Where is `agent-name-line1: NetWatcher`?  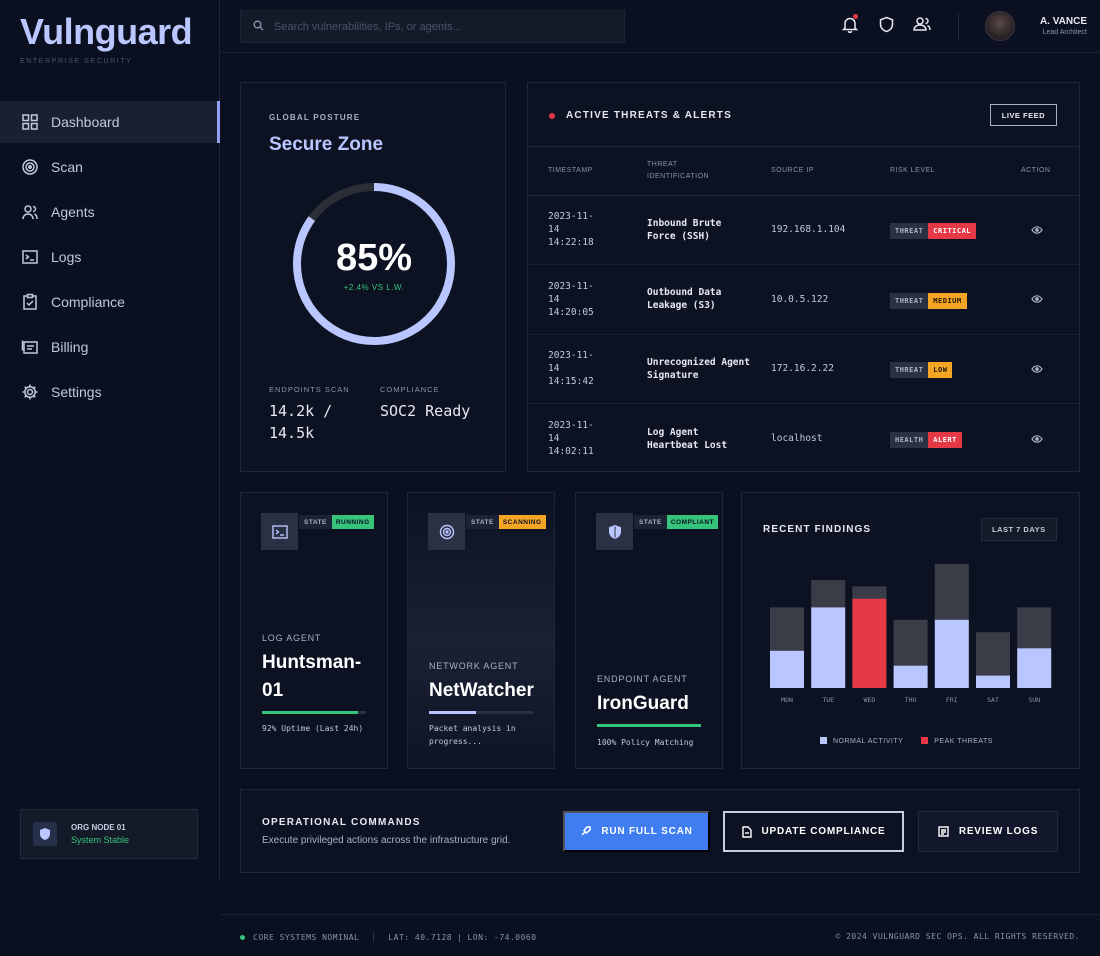 agent-name-line1: NetWatcher is located at coordinates (481, 690).